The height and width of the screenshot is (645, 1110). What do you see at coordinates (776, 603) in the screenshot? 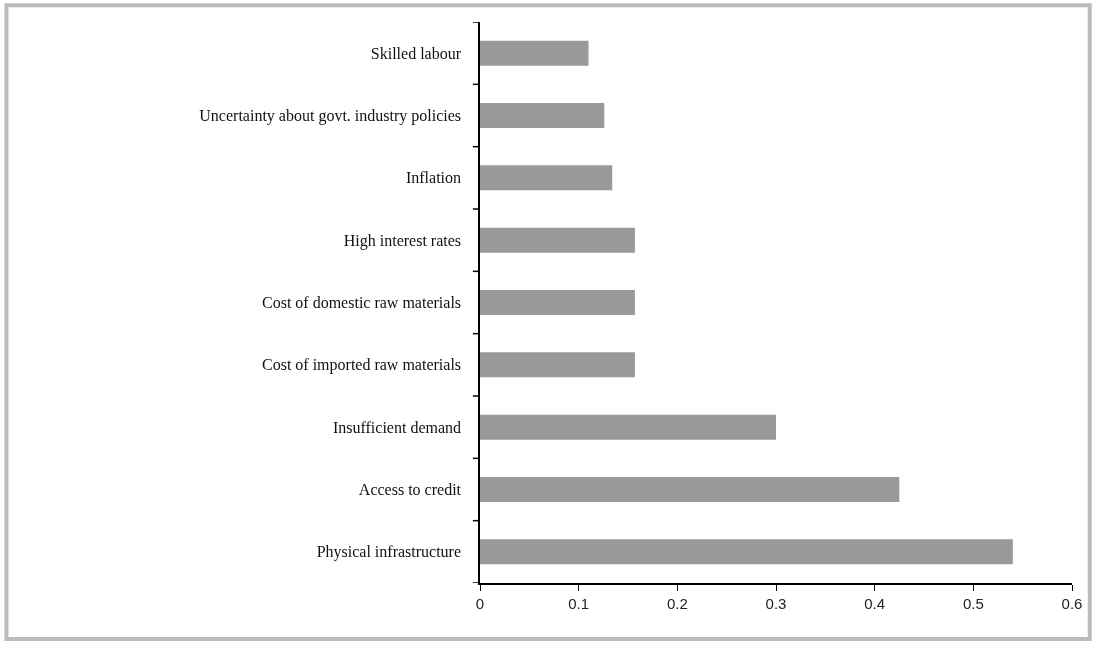
I see `x-tick-label: 0.3` at bounding box center [776, 603].